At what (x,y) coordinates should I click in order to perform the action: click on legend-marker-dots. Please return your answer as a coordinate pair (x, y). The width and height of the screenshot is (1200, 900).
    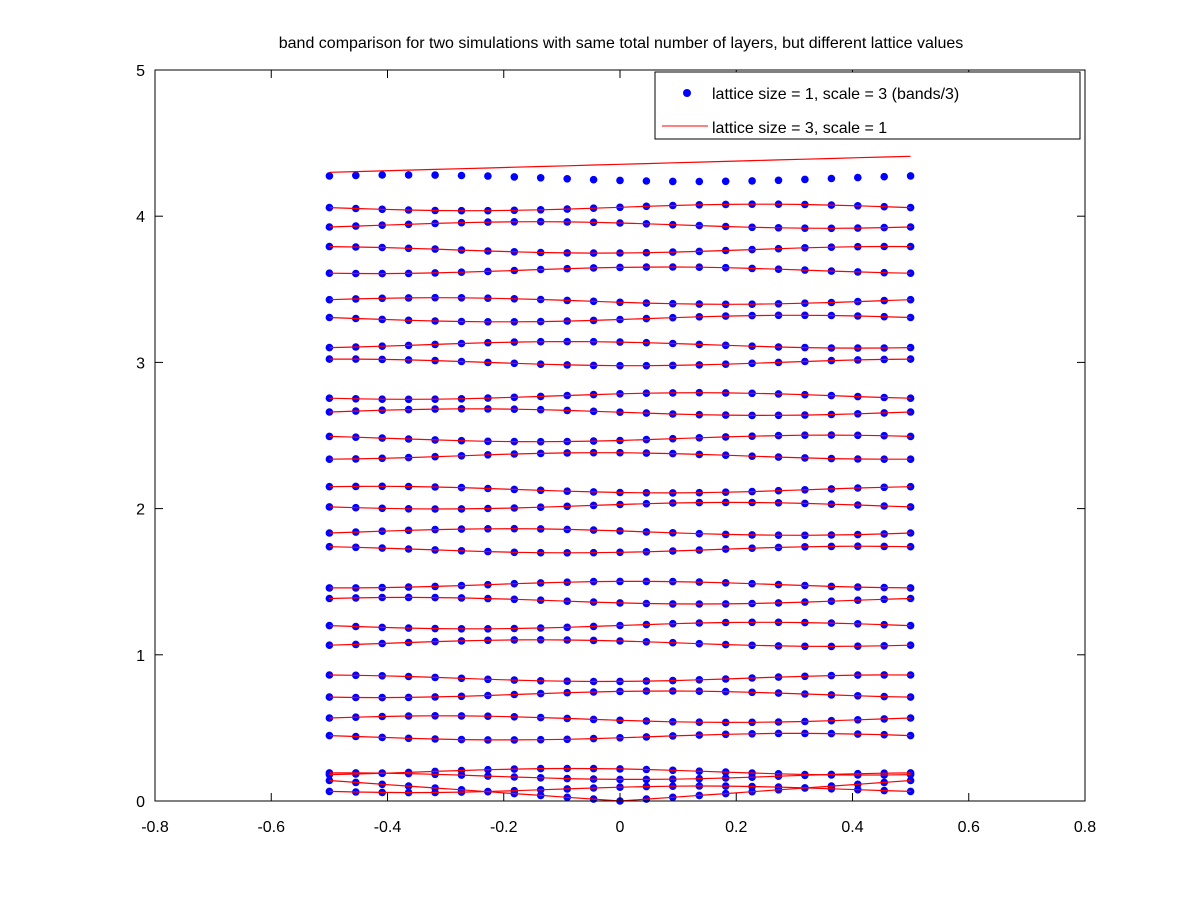
    Looking at the image, I should click on (687, 93).